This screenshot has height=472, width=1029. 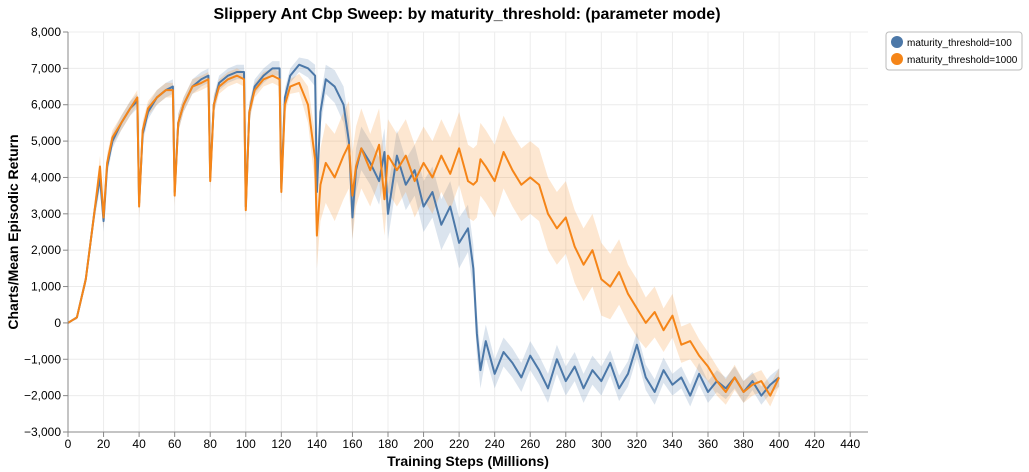 I want to click on x-tick-label: 320, so click(x=637, y=444).